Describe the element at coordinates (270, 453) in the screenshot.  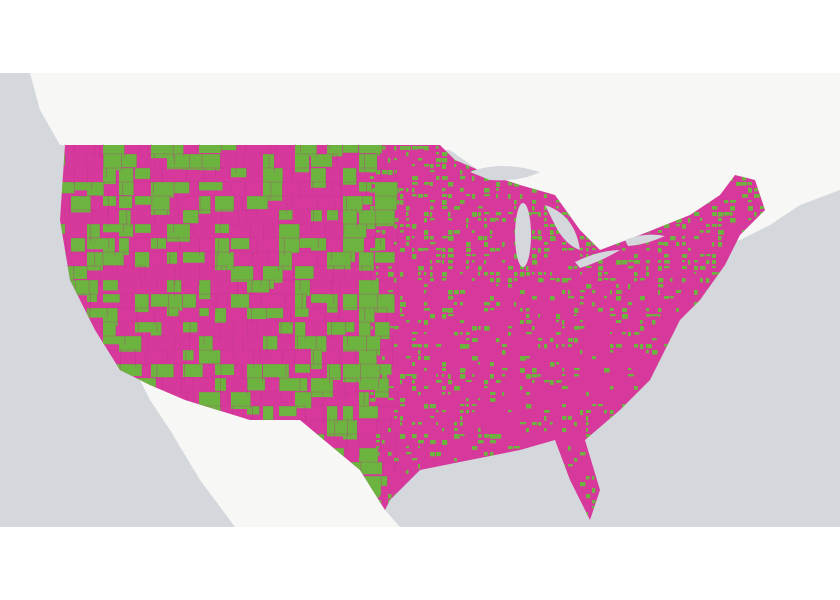
I see `mexico-land` at that location.